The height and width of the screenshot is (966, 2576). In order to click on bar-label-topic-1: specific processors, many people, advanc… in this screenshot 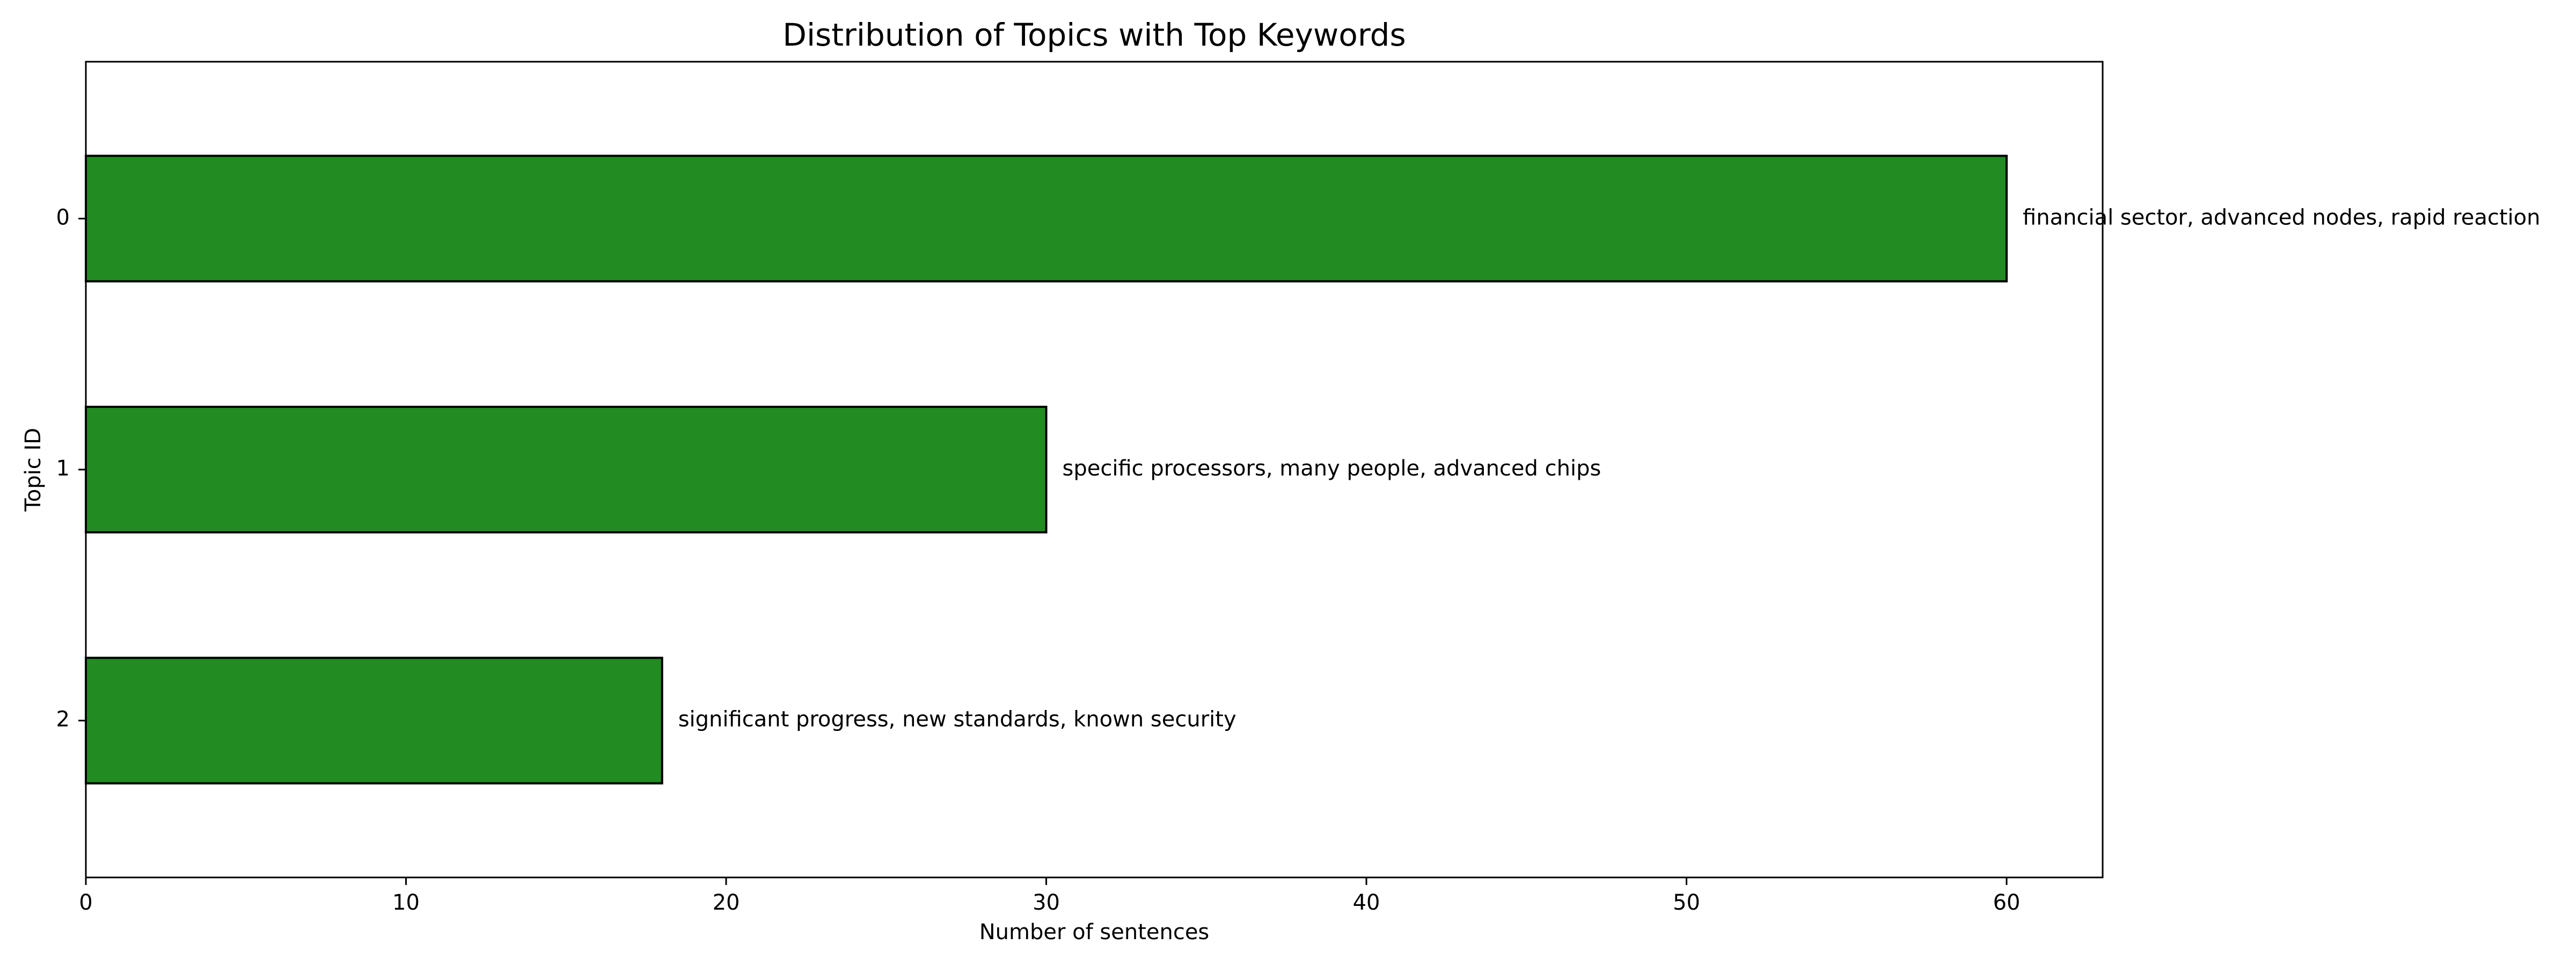, I will do `click(1332, 468)`.